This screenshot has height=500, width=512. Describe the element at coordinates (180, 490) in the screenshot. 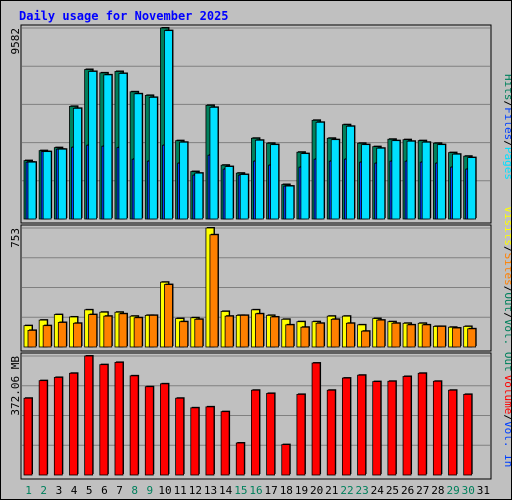

I see `day-label-11: 11` at that location.